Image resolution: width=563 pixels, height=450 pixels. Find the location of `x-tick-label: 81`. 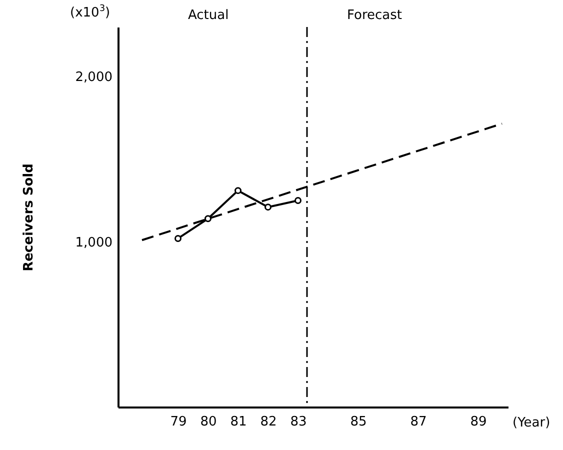

x-tick-label: 81 is located at coordinates (238, 422).